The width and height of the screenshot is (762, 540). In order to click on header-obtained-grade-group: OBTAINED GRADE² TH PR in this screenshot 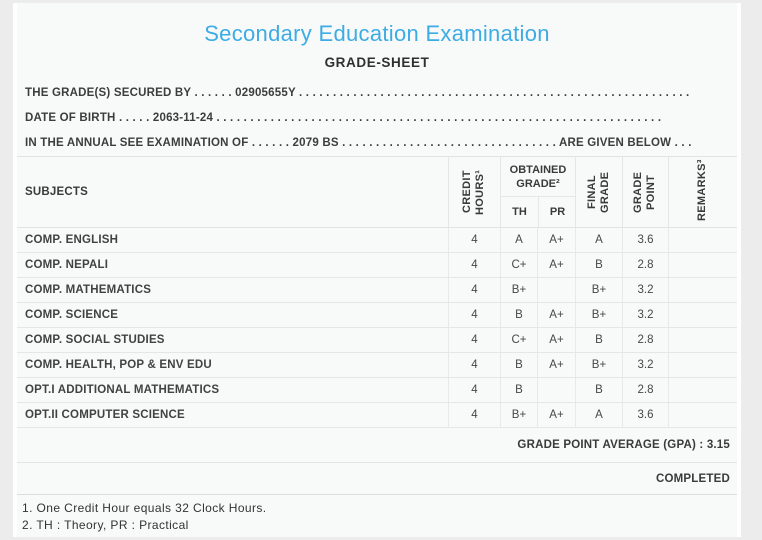, I will do `click(537, 192)`.